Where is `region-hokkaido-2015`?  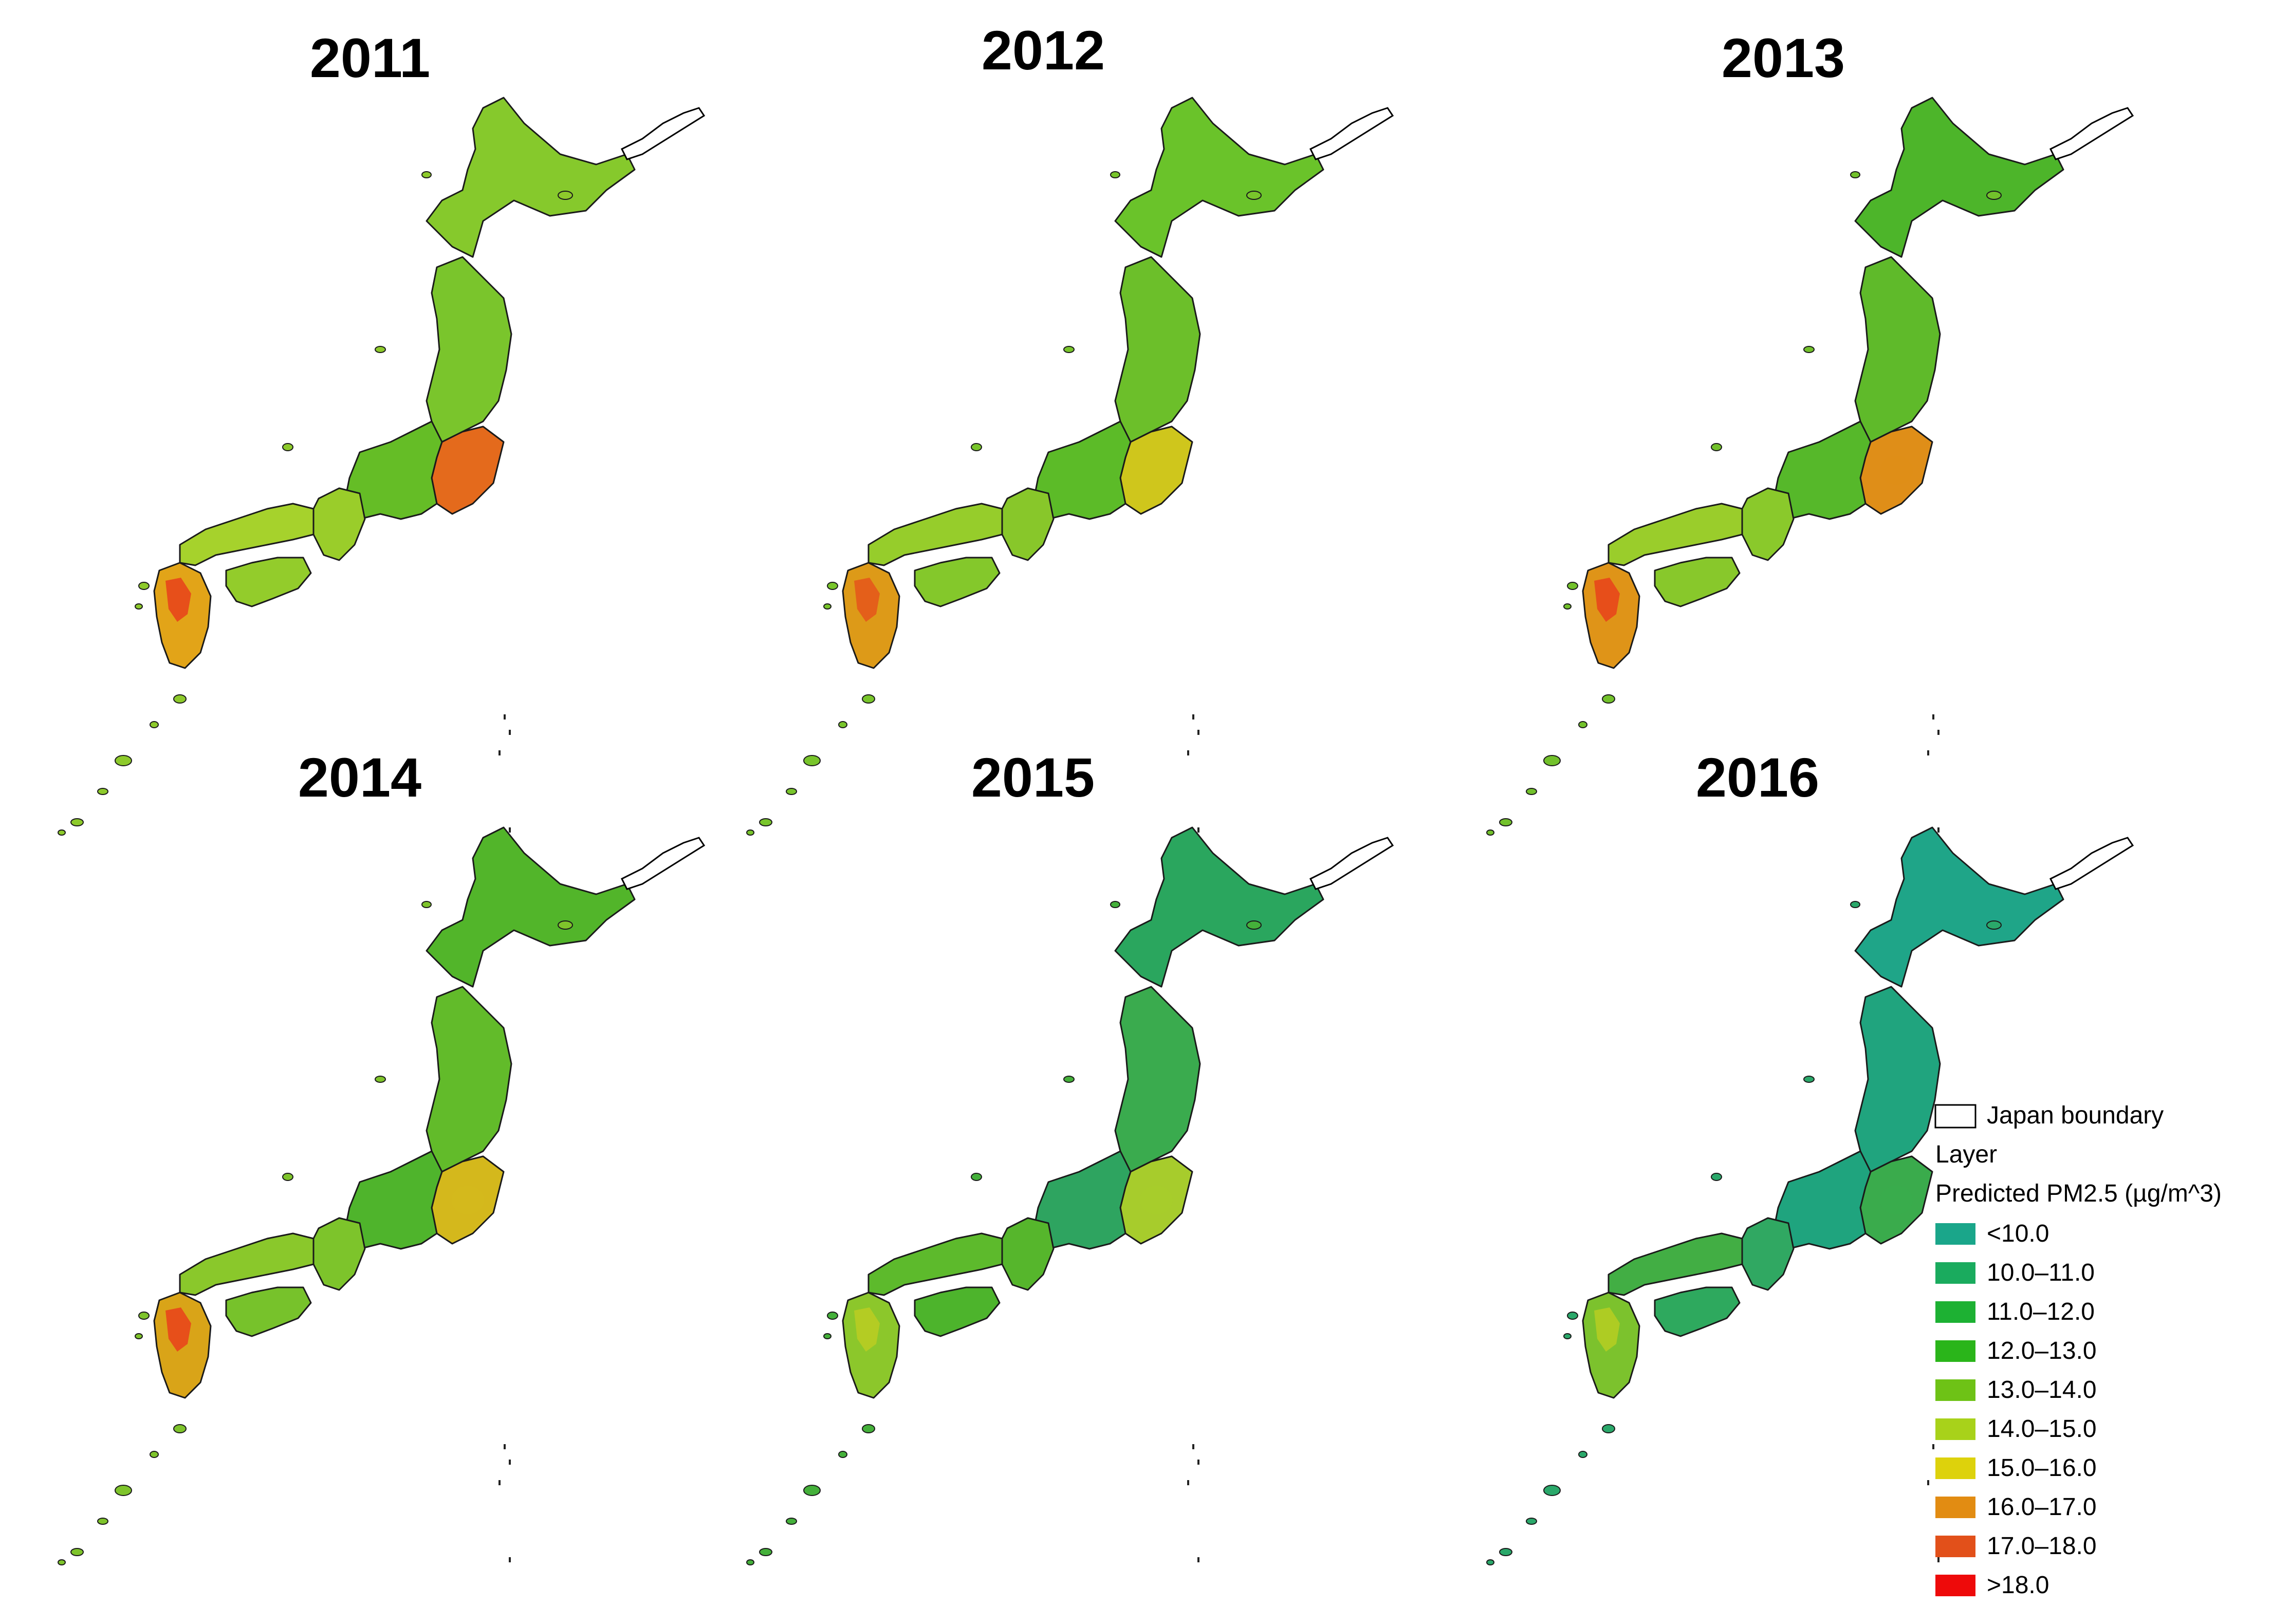 region-hokkaido-2015 is located at coordinates (1219, 907).